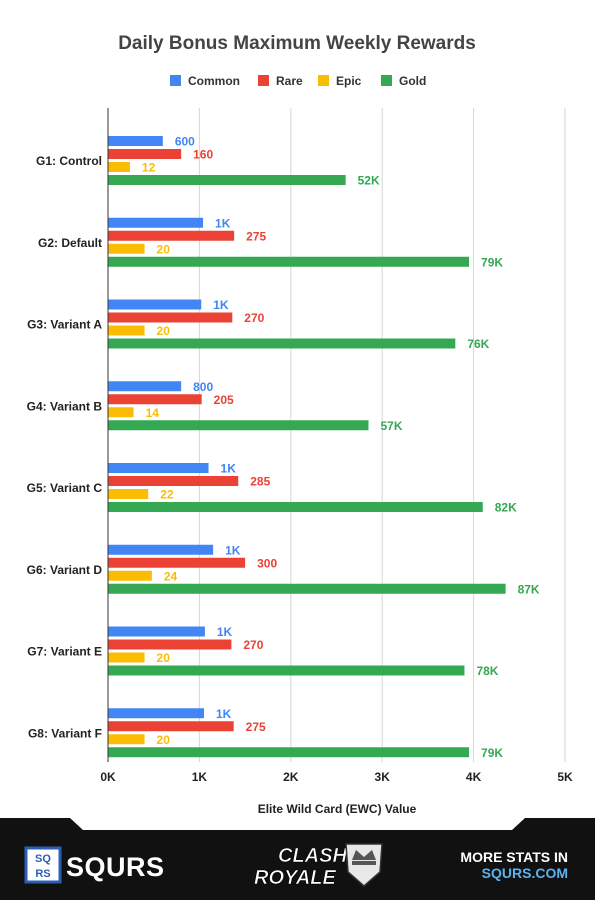 This screenshot has width=595, height=900. I want to click on clash-royale-logo: CLASH ROYALE, so click(318, 866).